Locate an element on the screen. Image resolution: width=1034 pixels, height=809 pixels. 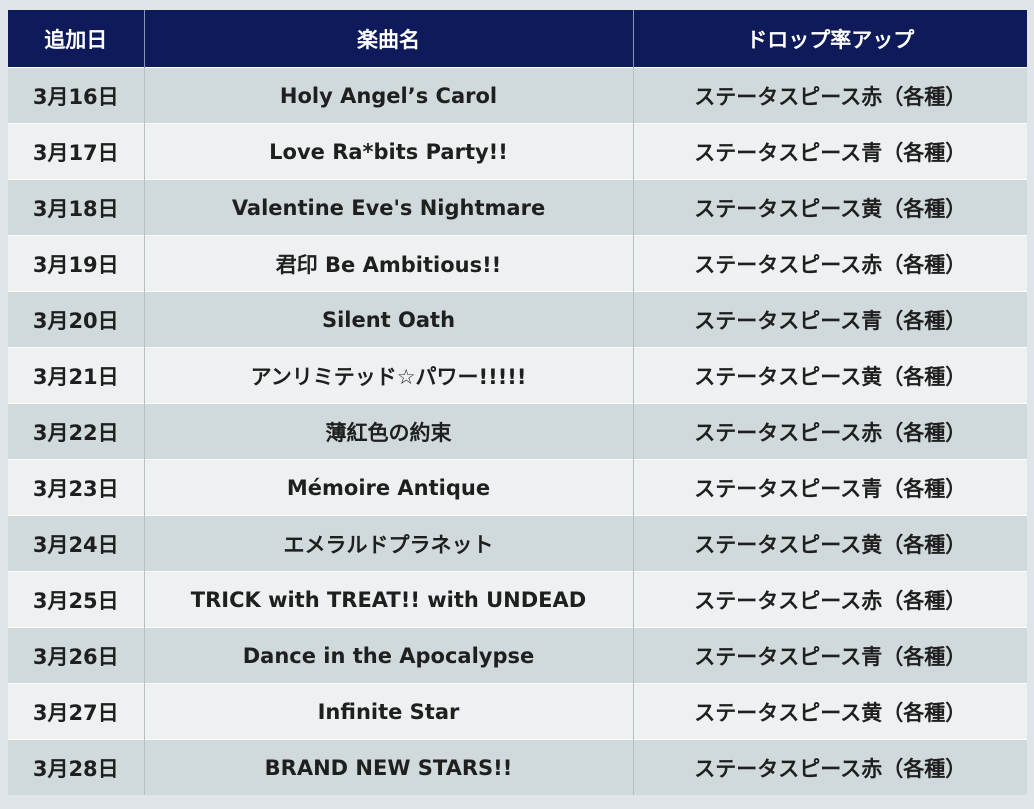
cell-added-date: 3月25日 is located at coordinates (76, 599).